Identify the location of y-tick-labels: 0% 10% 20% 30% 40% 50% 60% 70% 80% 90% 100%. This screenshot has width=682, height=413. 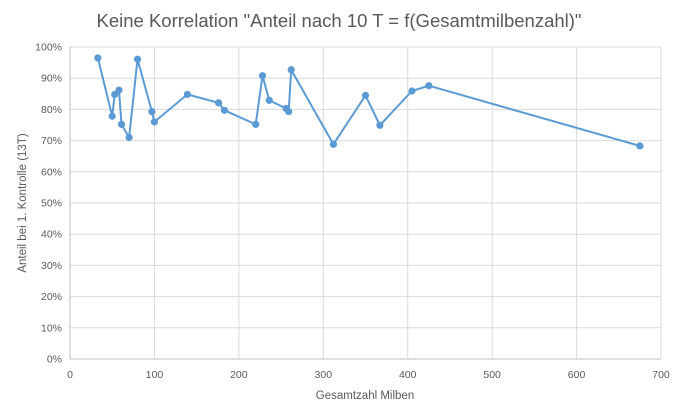
(48, 204).